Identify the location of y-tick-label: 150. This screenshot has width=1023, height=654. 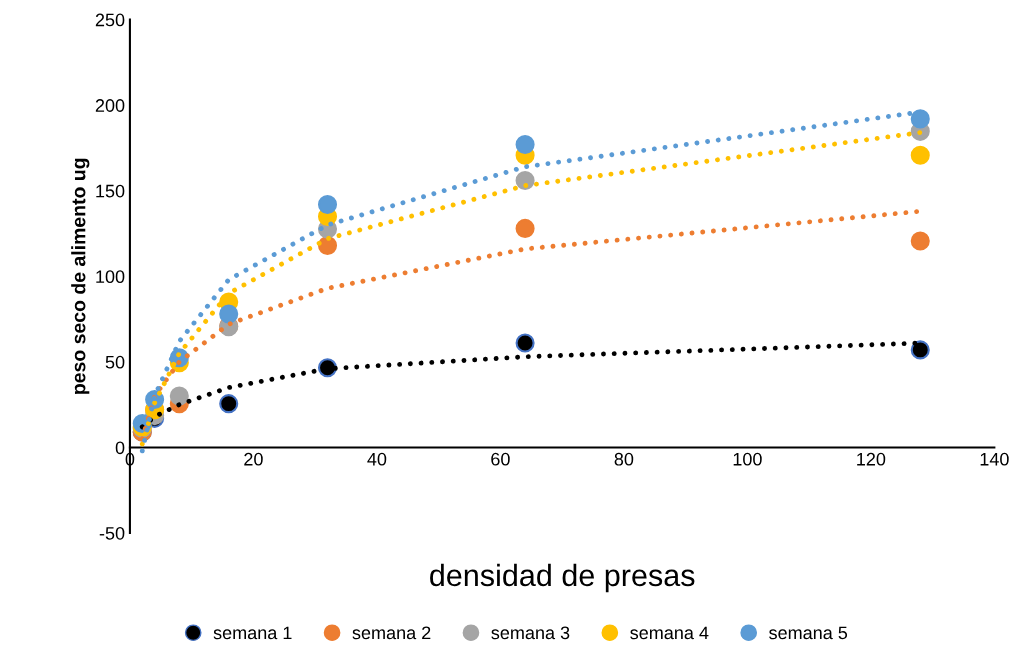
(110, 191).